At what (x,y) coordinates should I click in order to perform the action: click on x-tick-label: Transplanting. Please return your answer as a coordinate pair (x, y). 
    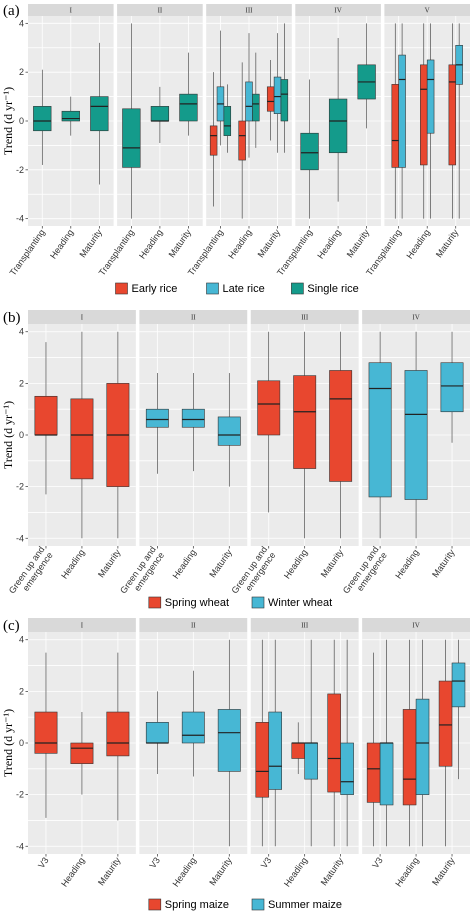
    Looking at the image, I should click on (27, 252).